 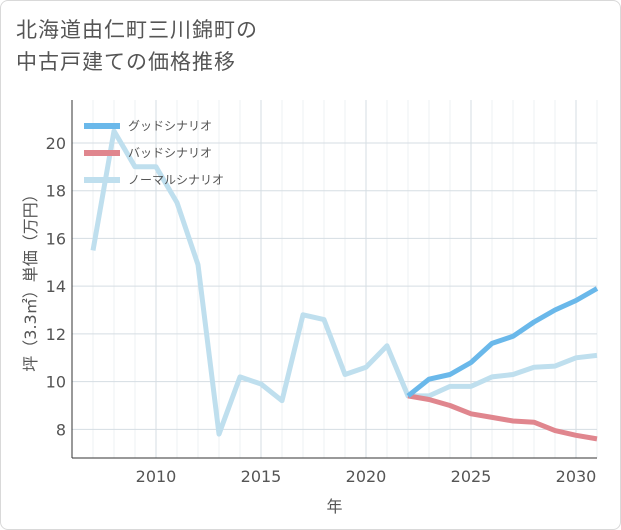 What do you see at coordinates (137, 30) in the screenshot?
I see `chart-title-line-1: 北海道由仁町三川錦町の` at bounding box center [137, 30].